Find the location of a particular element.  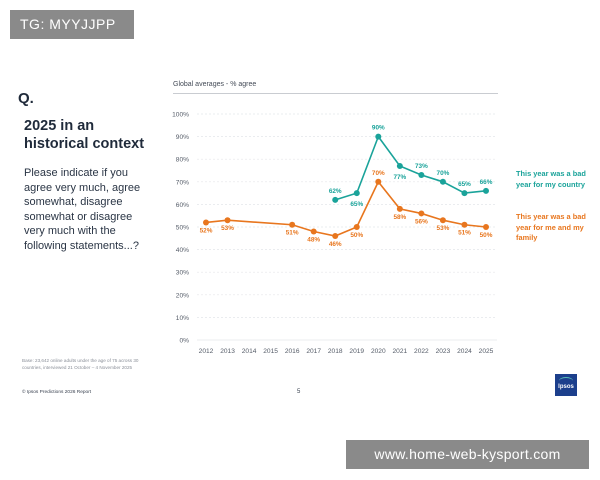

footer-url: www.home-web-kysport.com is located at coordinates (467, 454).